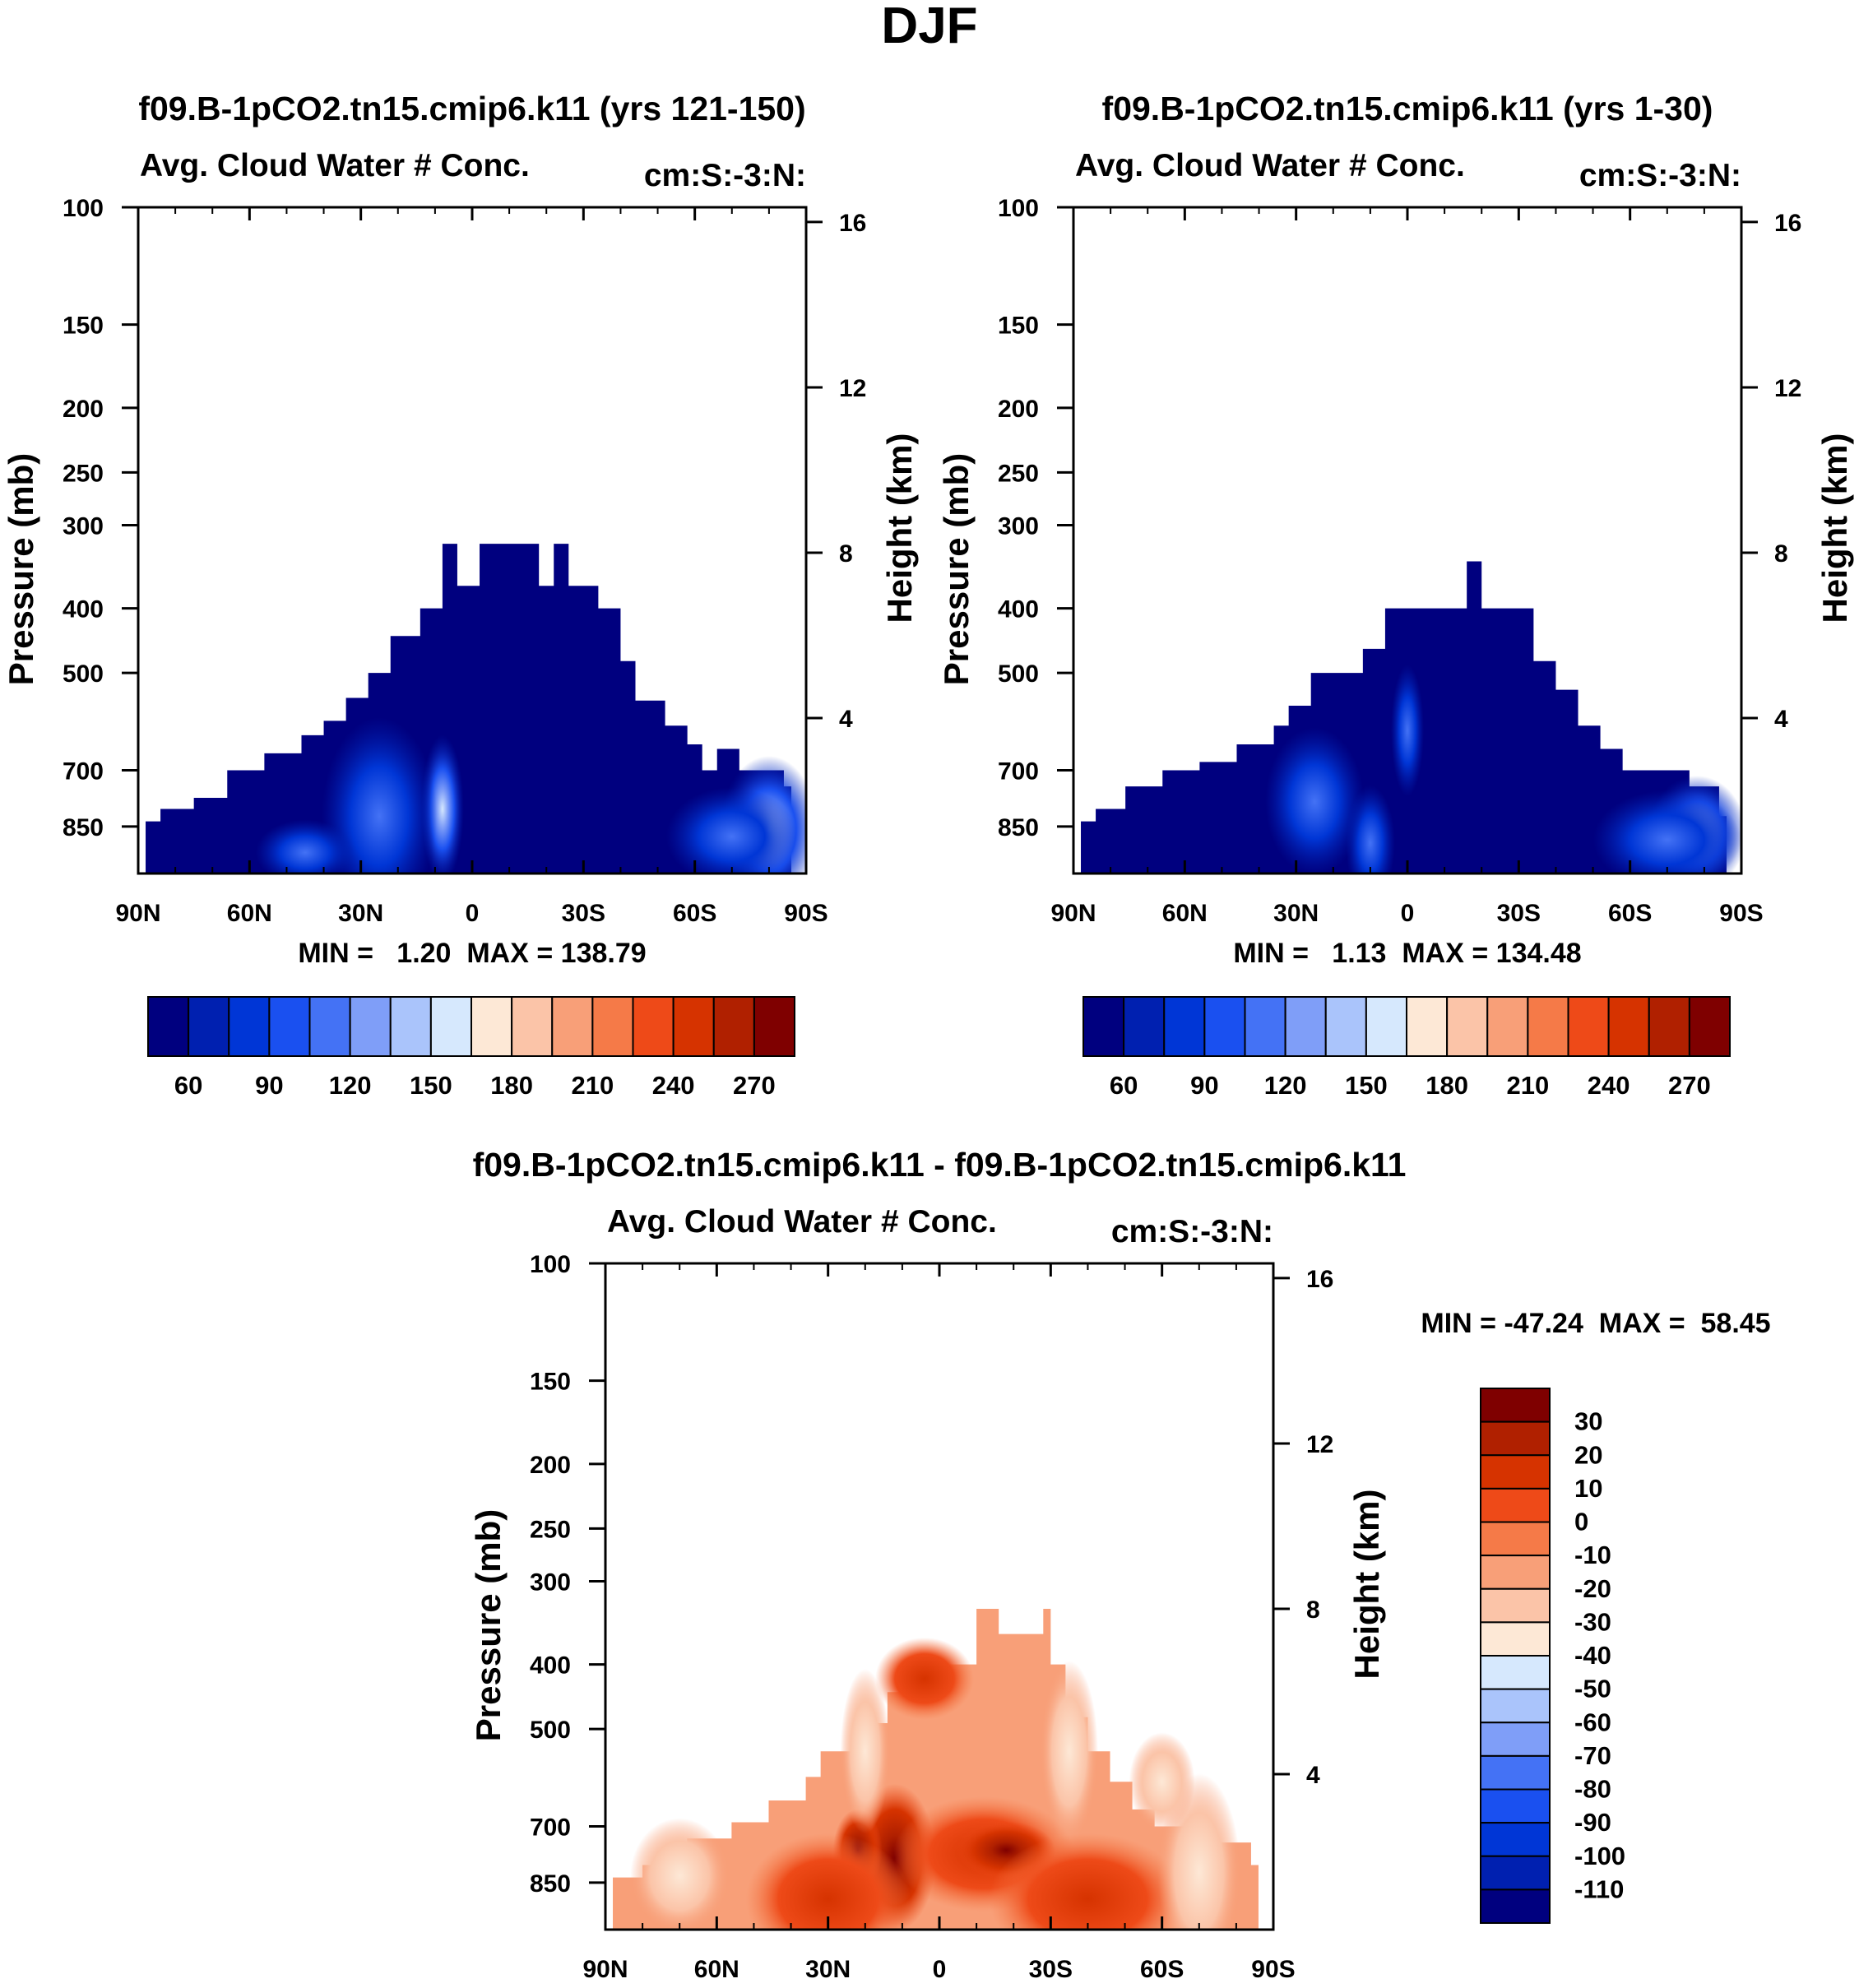 The height and width of the screenshot is (1988, 1859). I want to click on y-tick-label: 700, so click(550, 1828).